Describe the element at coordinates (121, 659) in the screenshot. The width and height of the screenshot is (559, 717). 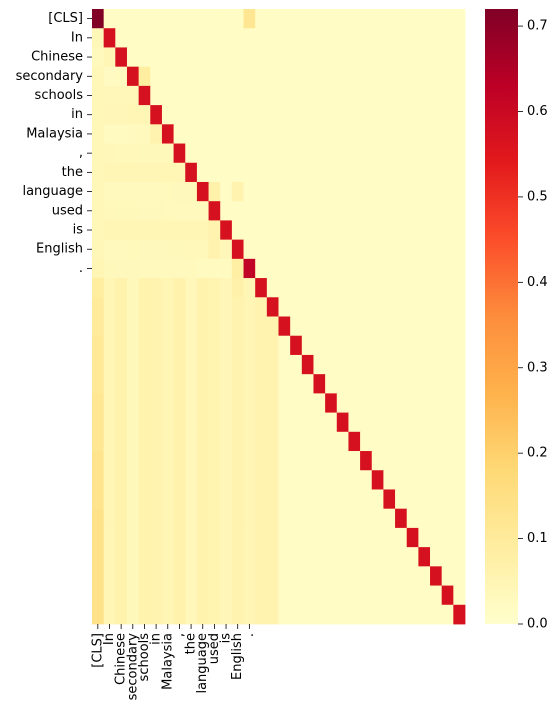
I see `x-tick-label: Chinese` at that location.